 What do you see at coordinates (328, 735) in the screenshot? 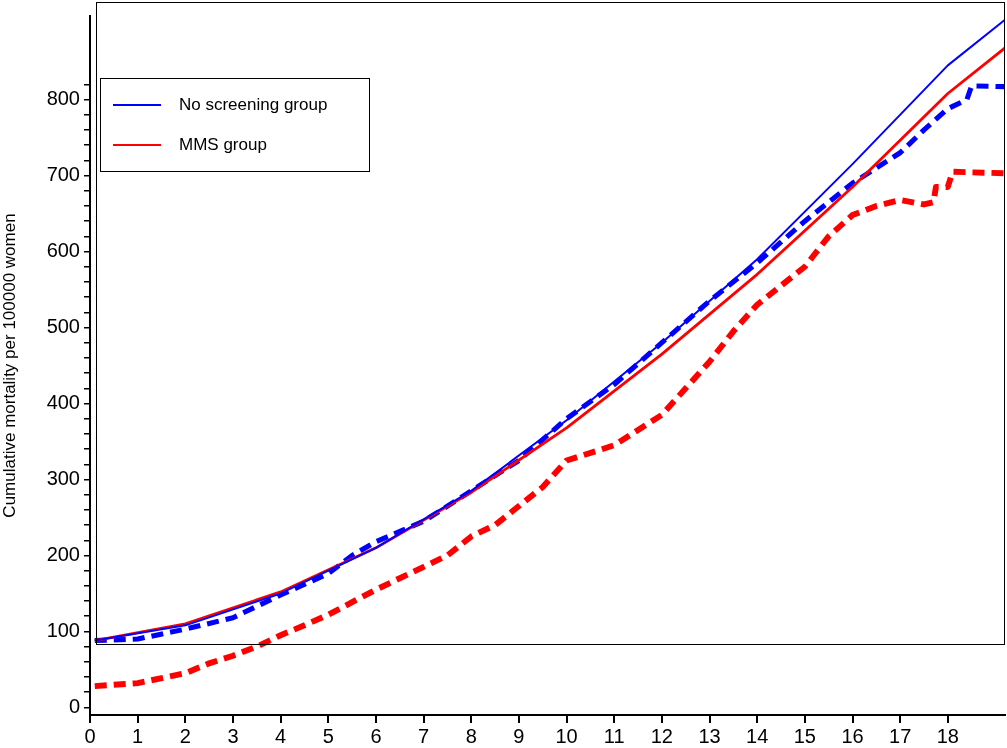
I see `x-tick-label: 5` at bounding box center [328, 735].